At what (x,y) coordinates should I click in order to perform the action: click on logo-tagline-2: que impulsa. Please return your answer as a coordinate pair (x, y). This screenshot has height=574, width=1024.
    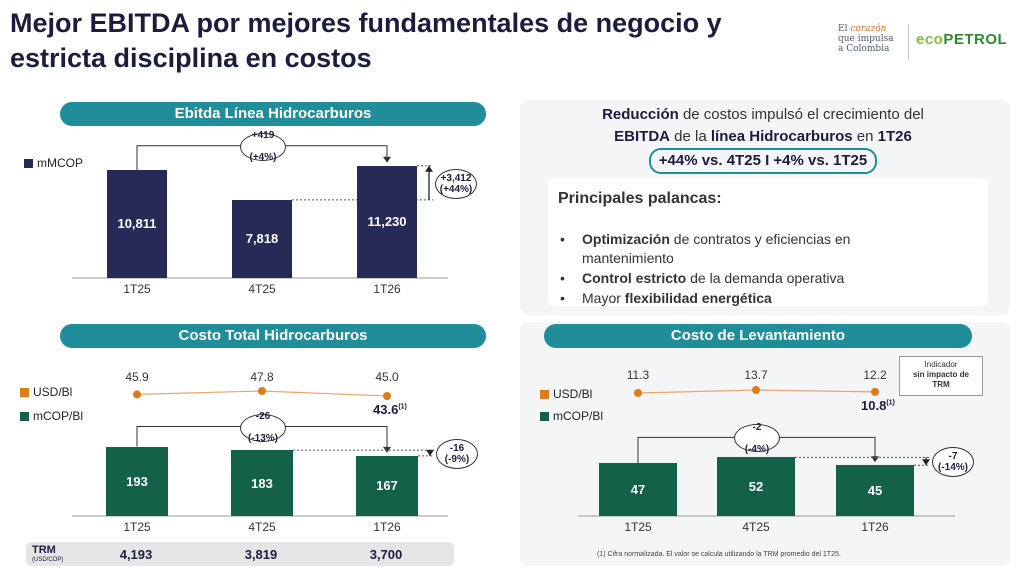
    Looking at the image, I should click on (866, 39).